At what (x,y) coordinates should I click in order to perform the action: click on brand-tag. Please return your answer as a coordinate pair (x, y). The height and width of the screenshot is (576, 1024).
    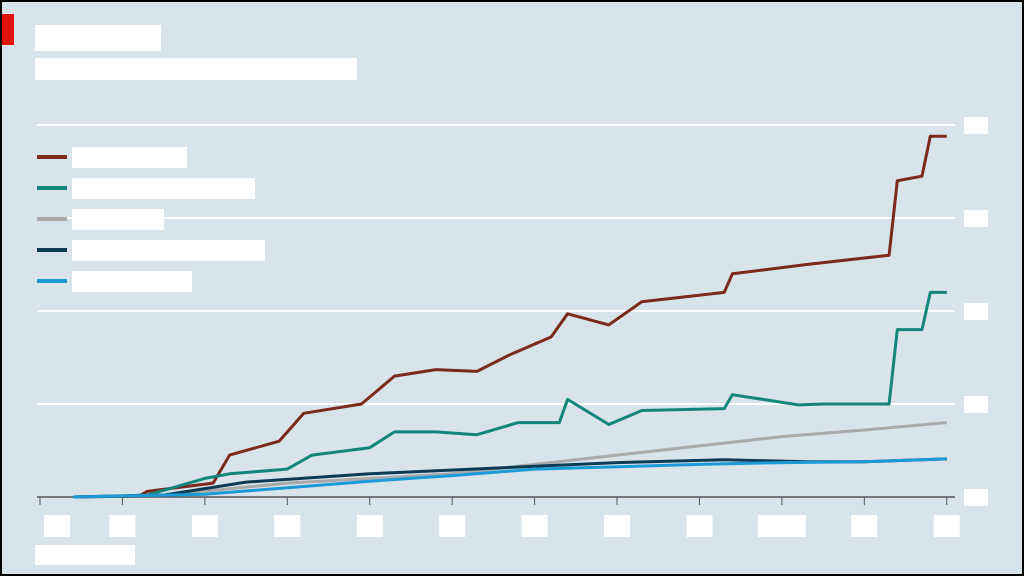
    Looking at the image, I should click on (8, 29).